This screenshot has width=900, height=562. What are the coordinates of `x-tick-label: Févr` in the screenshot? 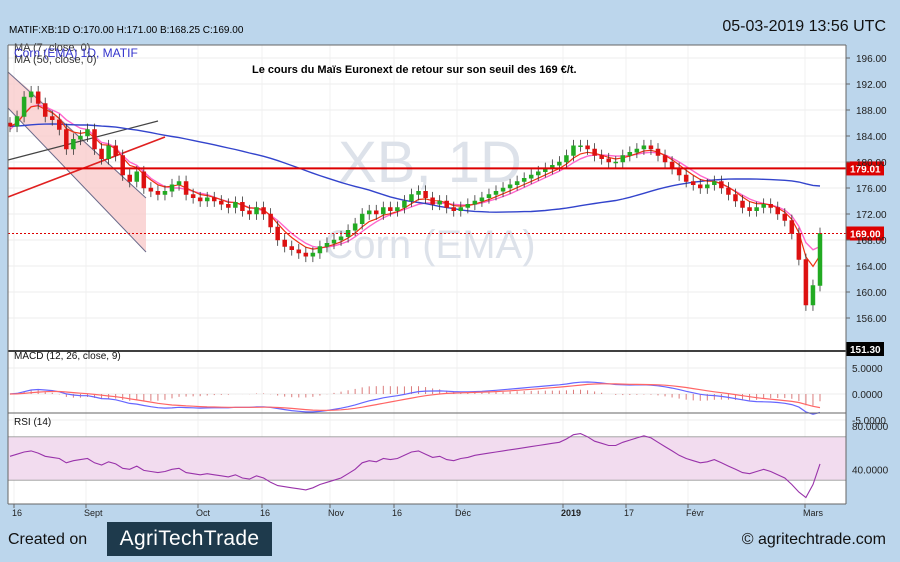 It's located at (695, 513).